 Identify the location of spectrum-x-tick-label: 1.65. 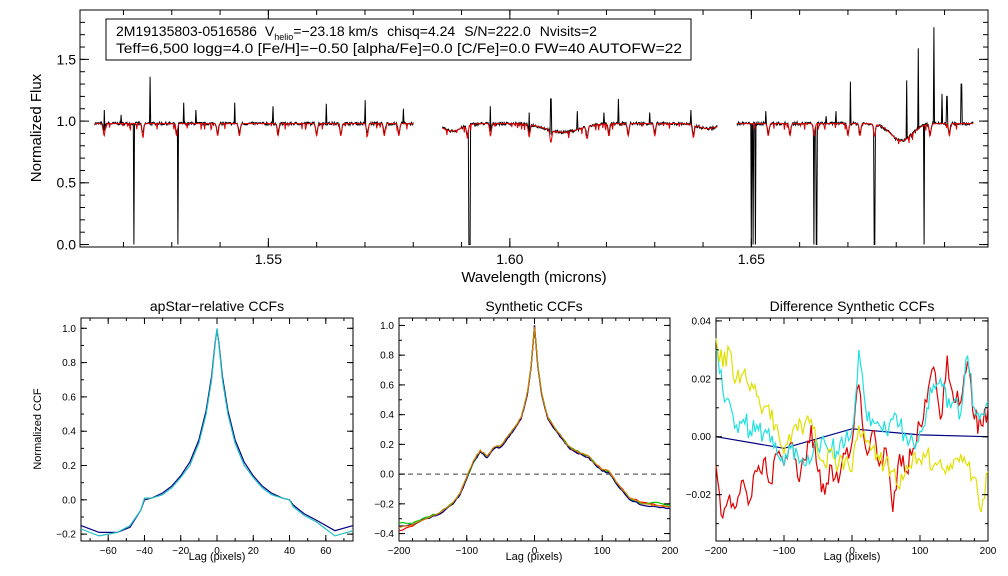
(751, 259).